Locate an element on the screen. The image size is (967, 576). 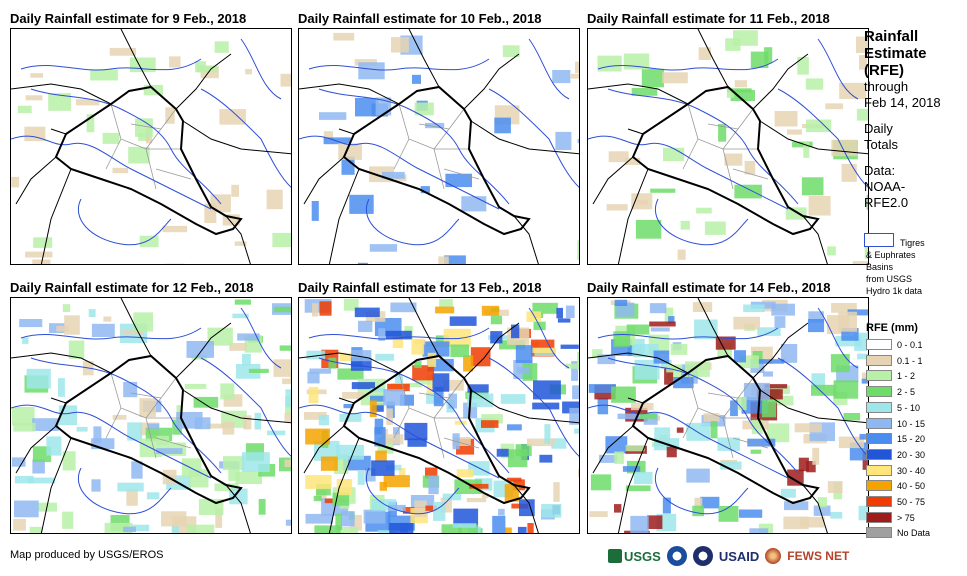
map-panel-11feb is located at coordinates (728, 146).